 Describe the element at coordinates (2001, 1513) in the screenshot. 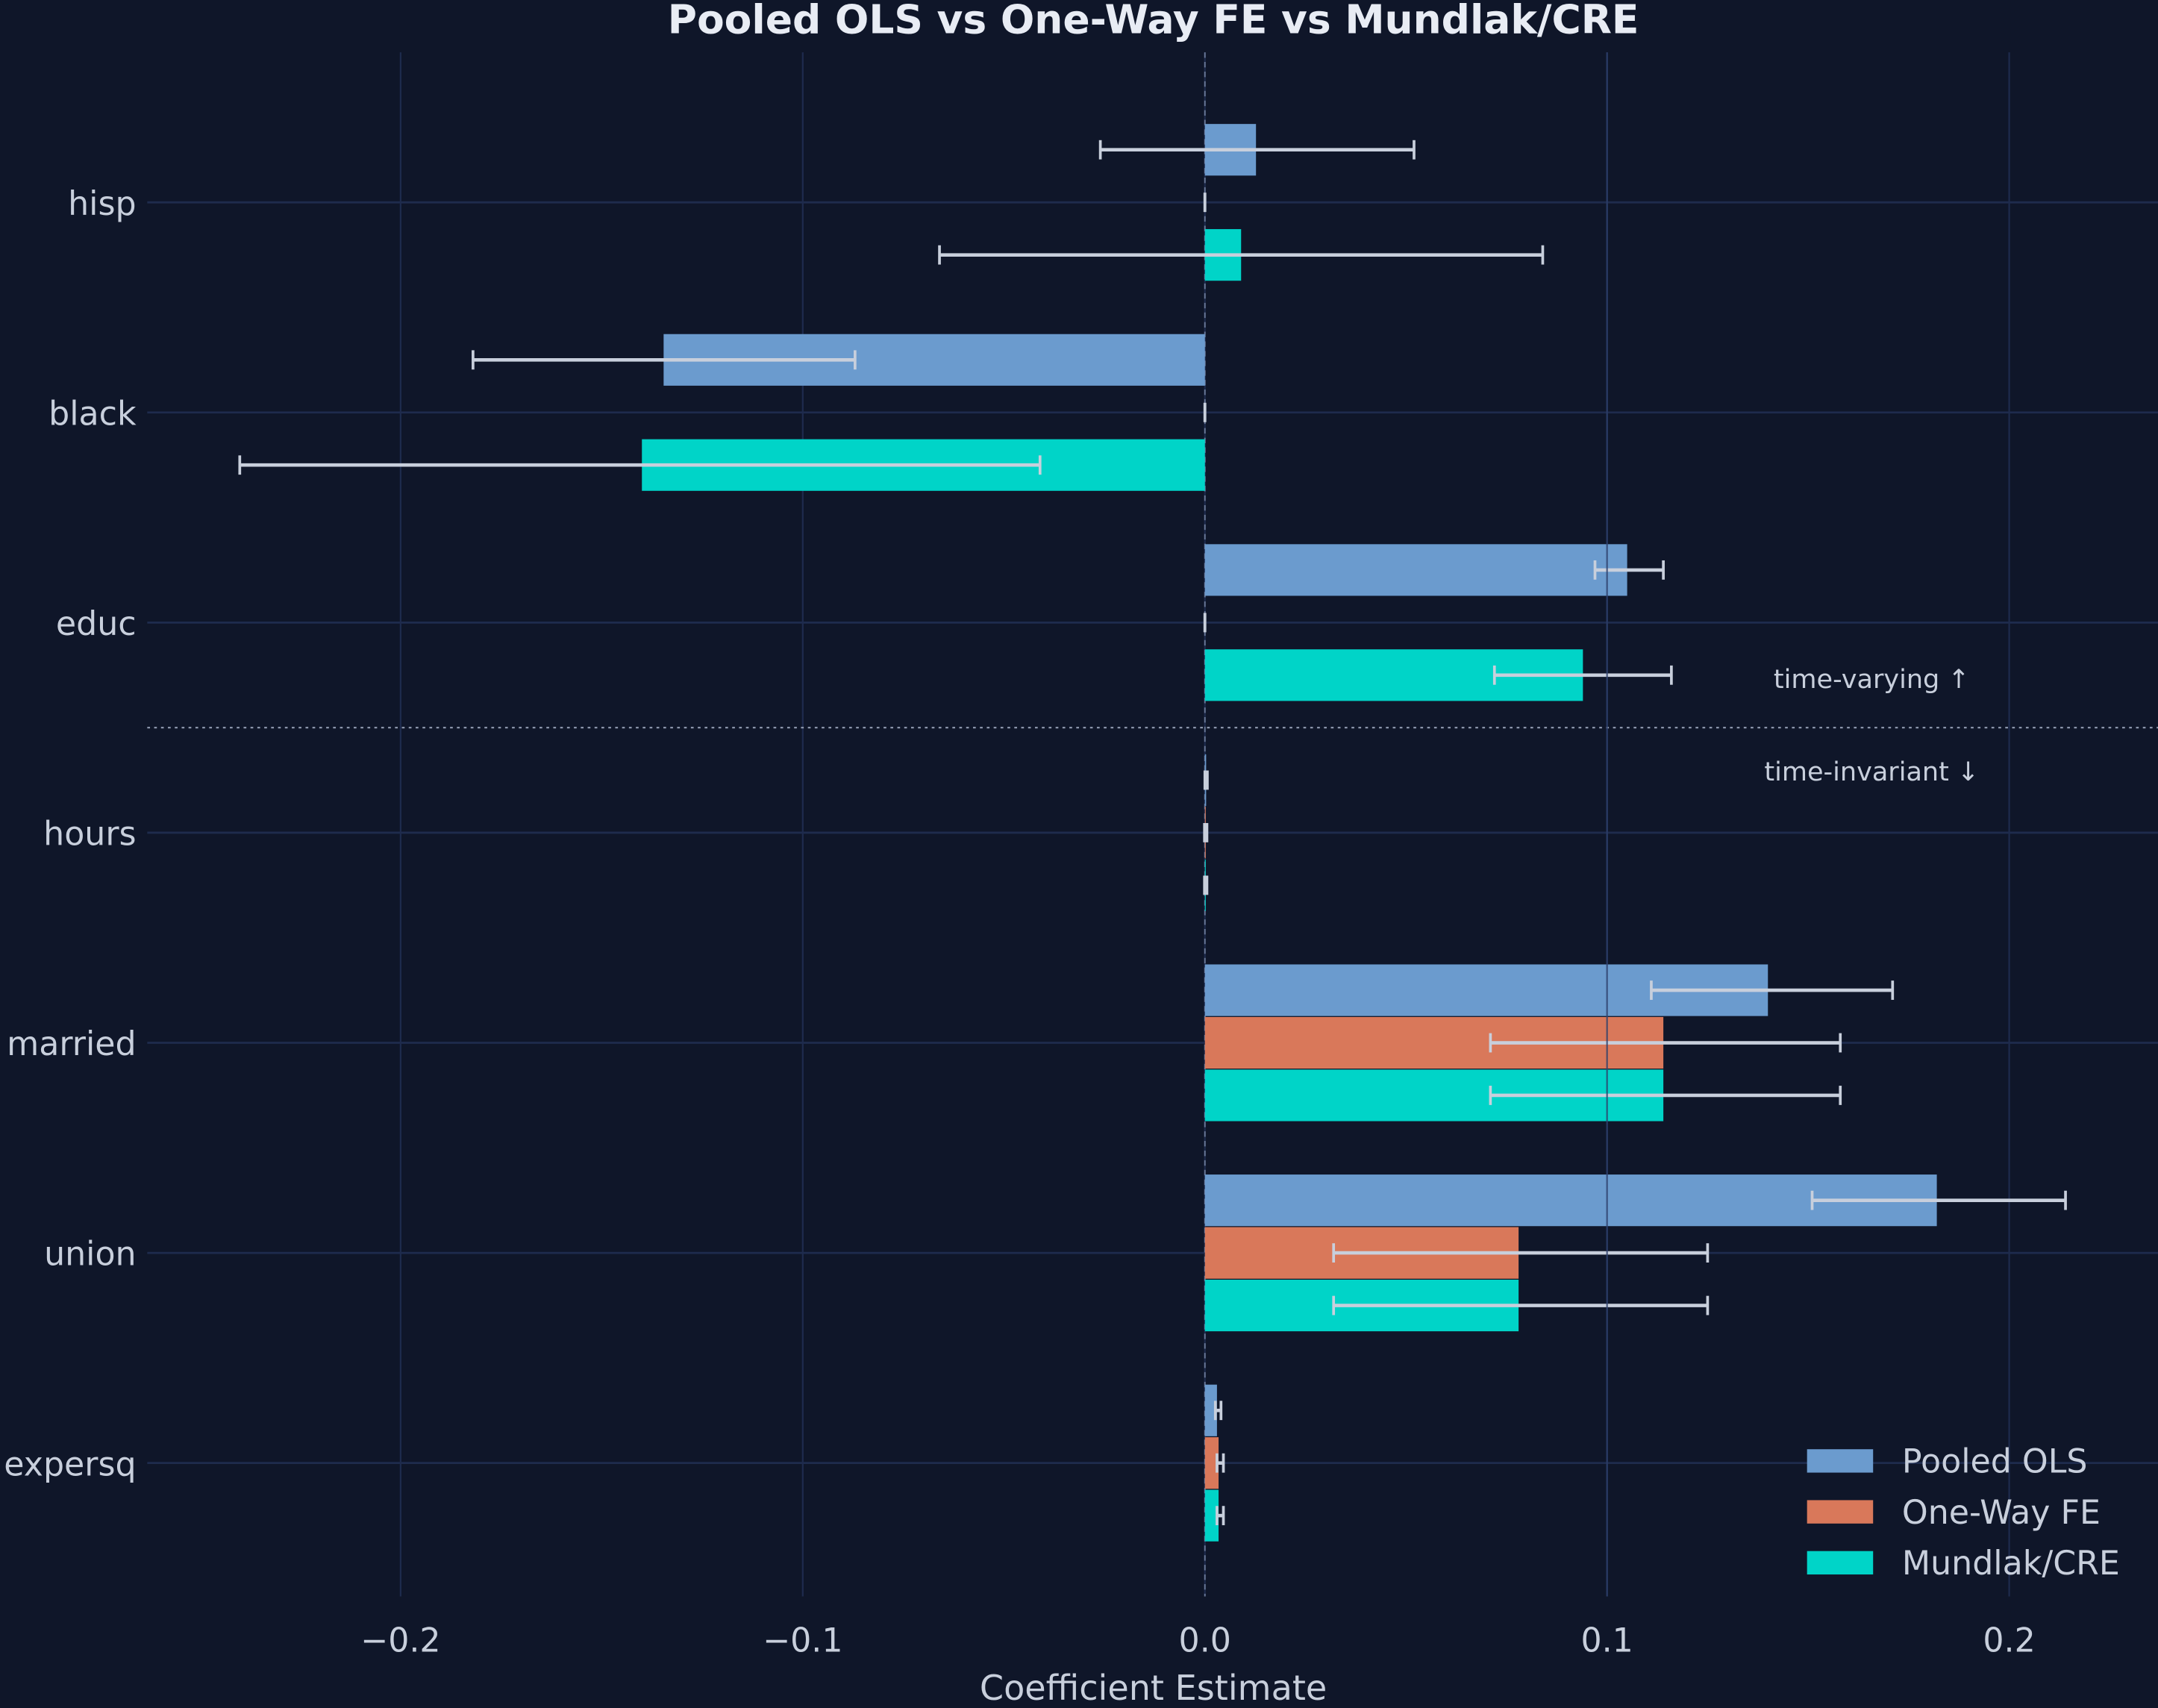

I see `legend-label: One-Way FE` at that location.